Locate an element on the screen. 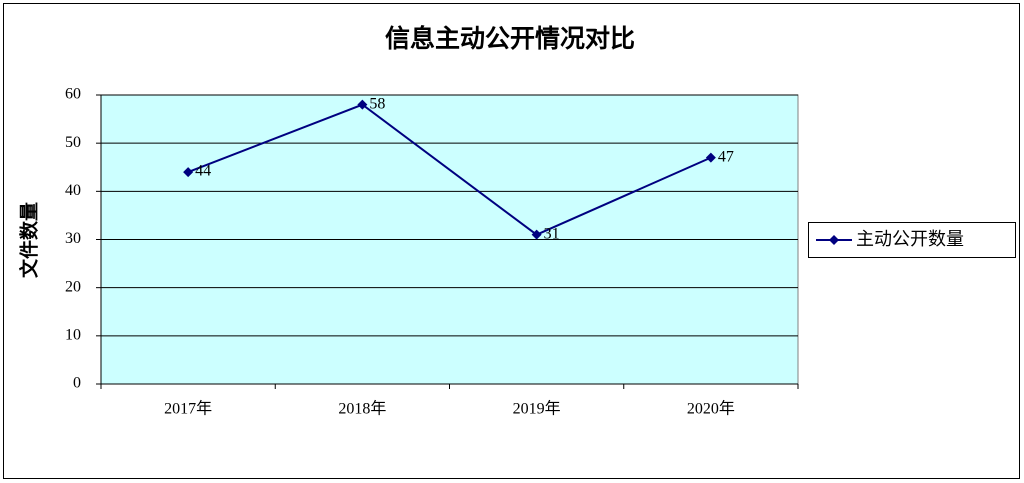  x-tick-label: 2019年 is located at coordinates (537, 409).